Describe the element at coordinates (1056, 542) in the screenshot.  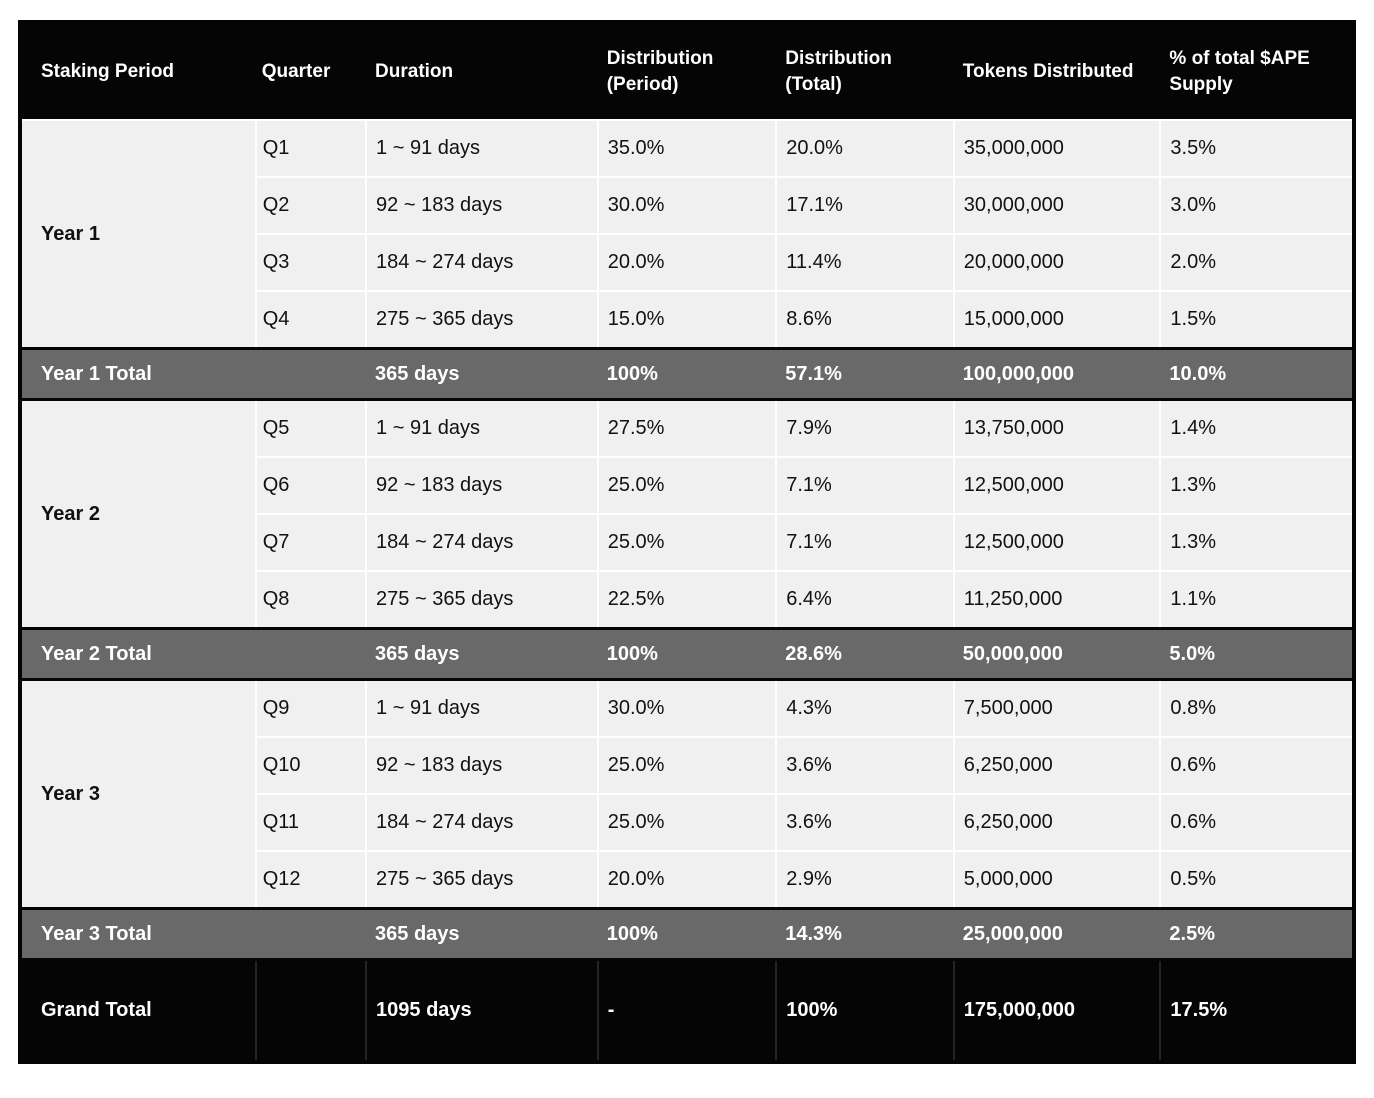
I see `cell-tokens-distributed: 12,500,000` at that location.